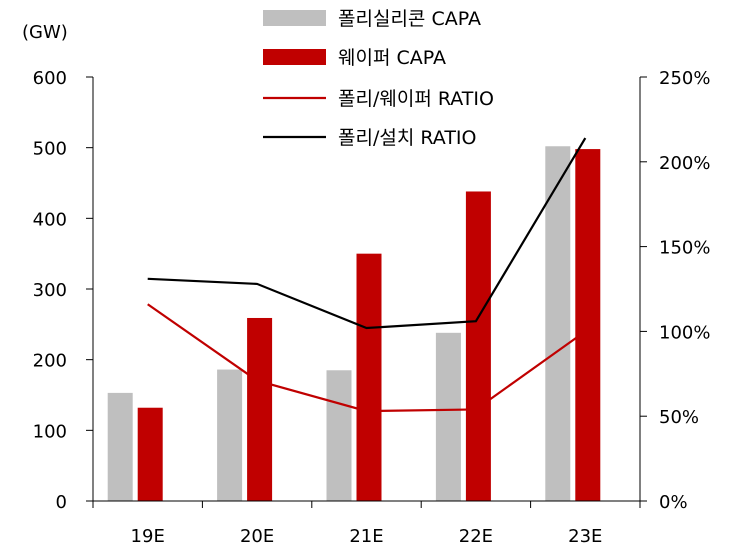 The image size is (732, 553). What do you see at coordinates (366, 536) in the screenshot?
I see `x-tick-label: 21E` at bounding box center [366, 536].